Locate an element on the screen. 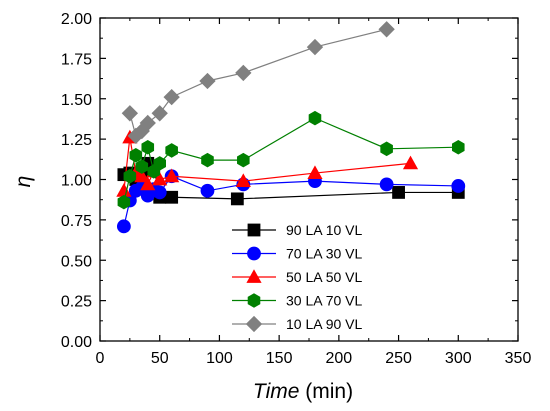 This screenshot has width=550, height=411. x-tick-label: 350 is located at coordinates (518, 358).